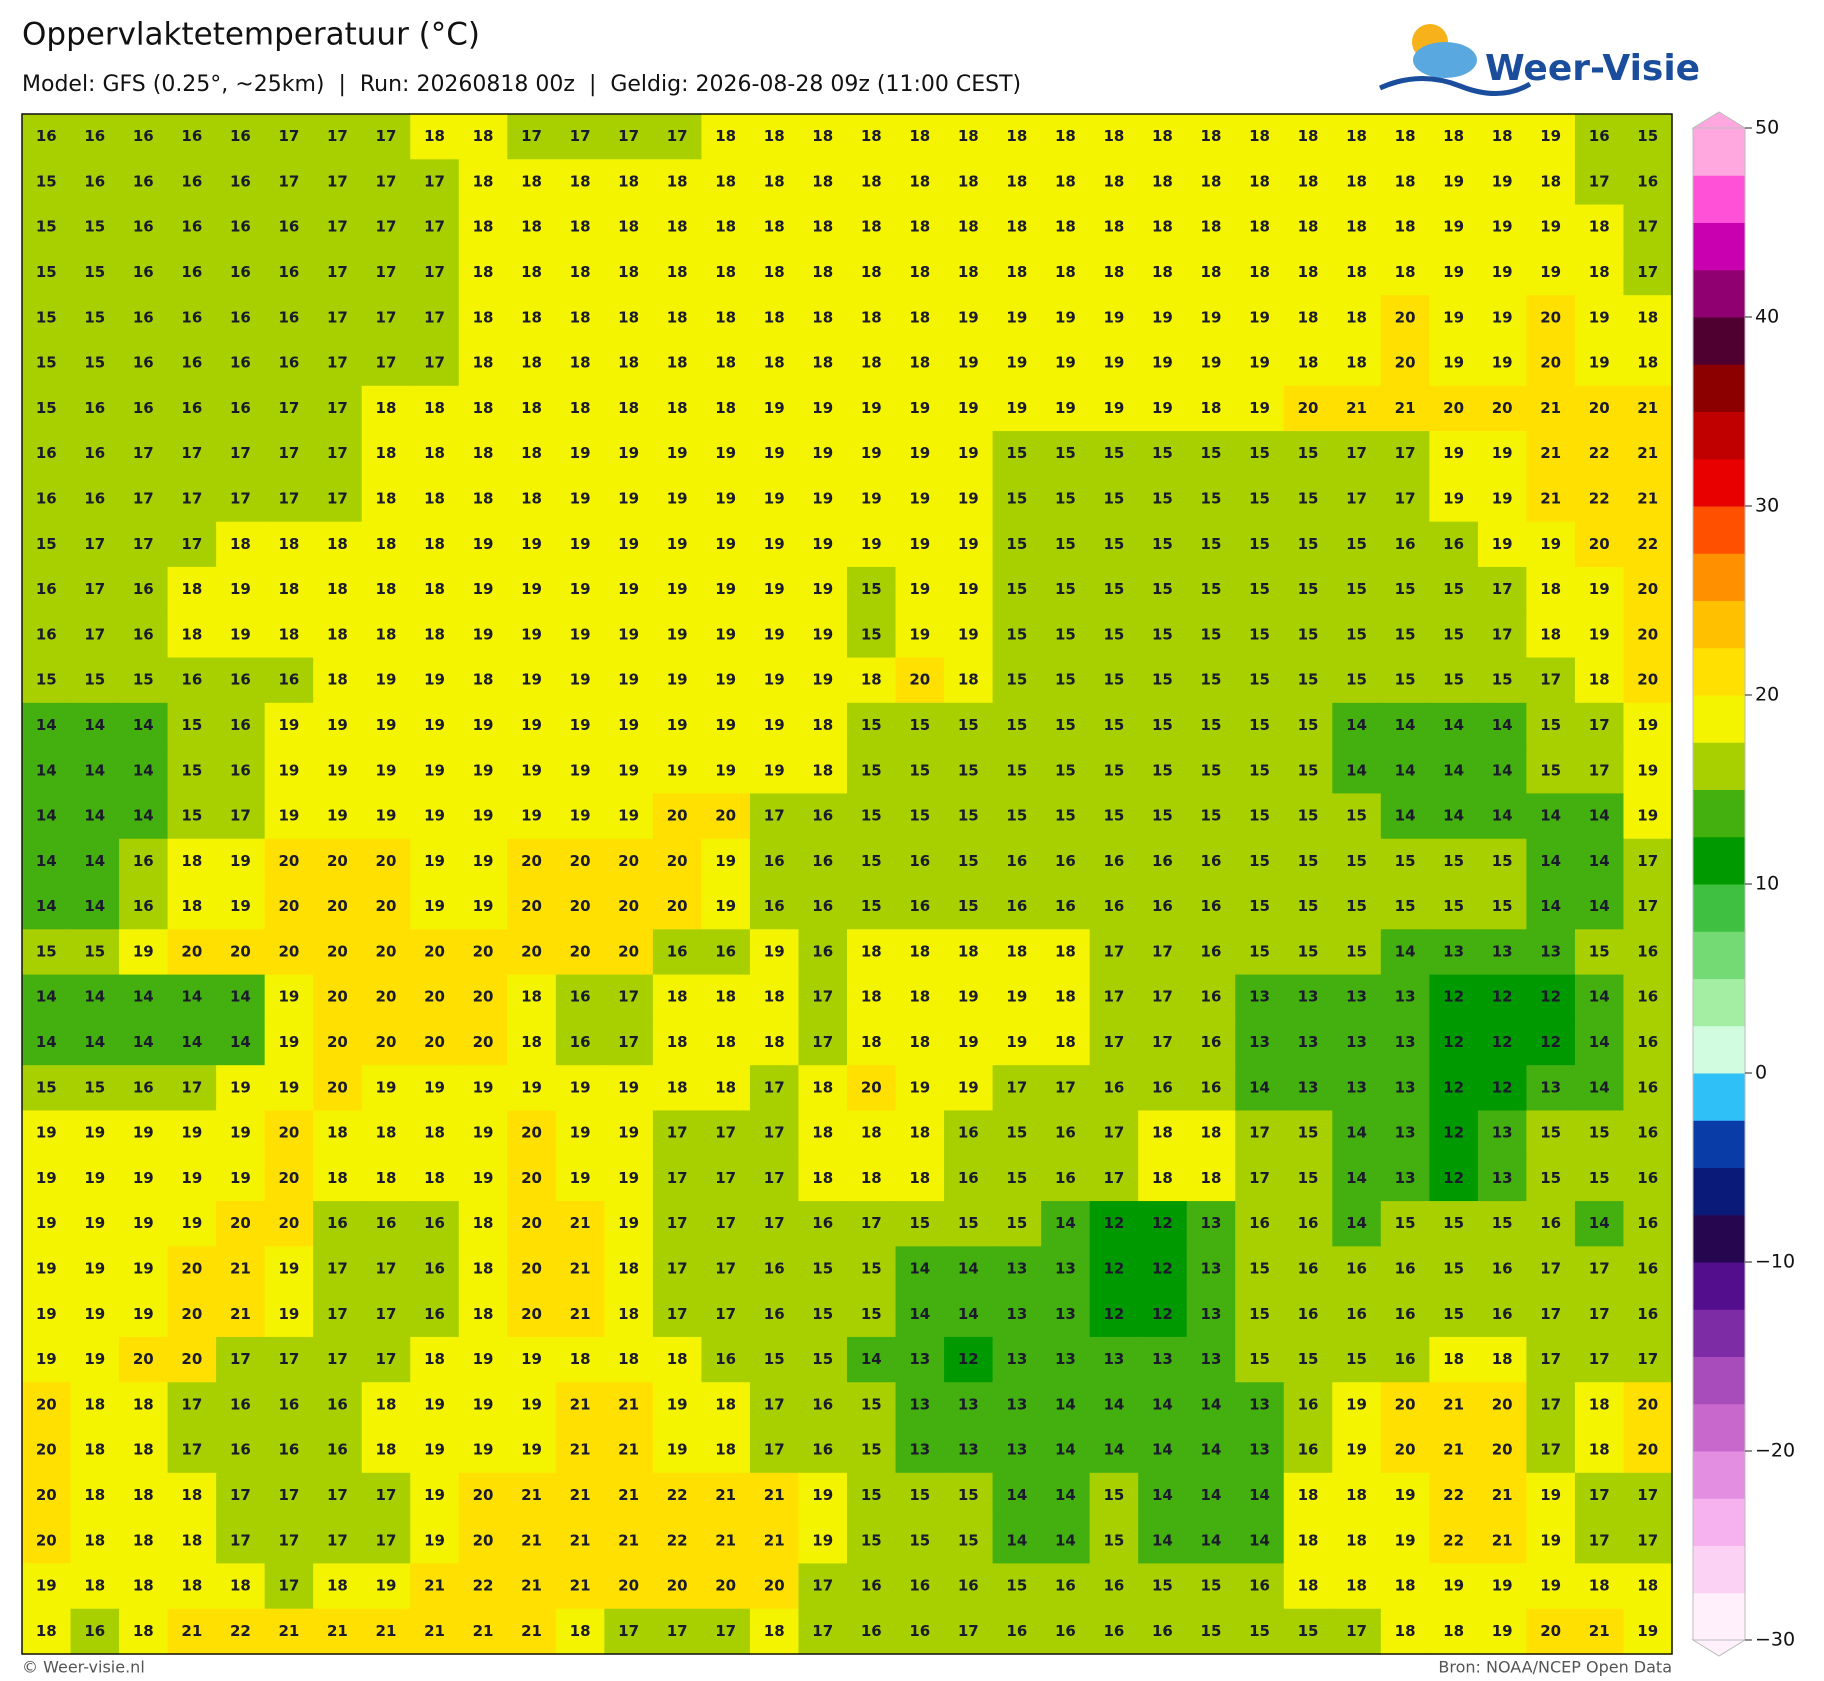  What do you see at coordinates (483, 1042) in the screenshot?
I see `temp-label: 20` at bounding box center [483, 1042].